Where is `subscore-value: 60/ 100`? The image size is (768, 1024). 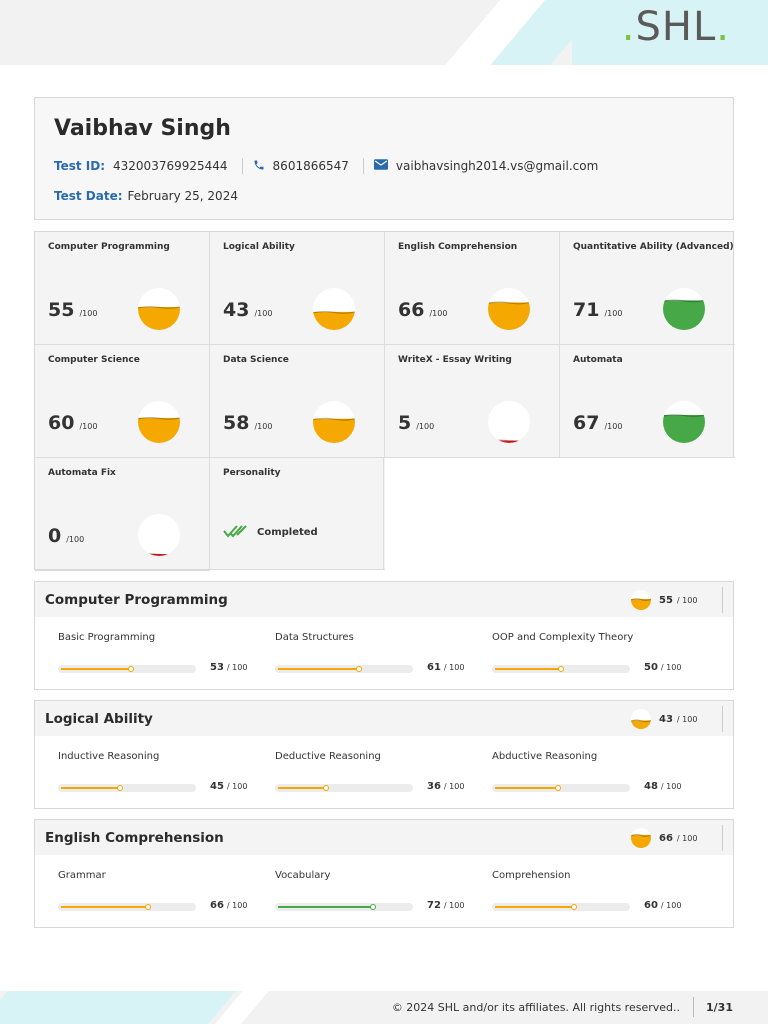
subscore-value: 60/ 100 is located at coordinates (662, 905).